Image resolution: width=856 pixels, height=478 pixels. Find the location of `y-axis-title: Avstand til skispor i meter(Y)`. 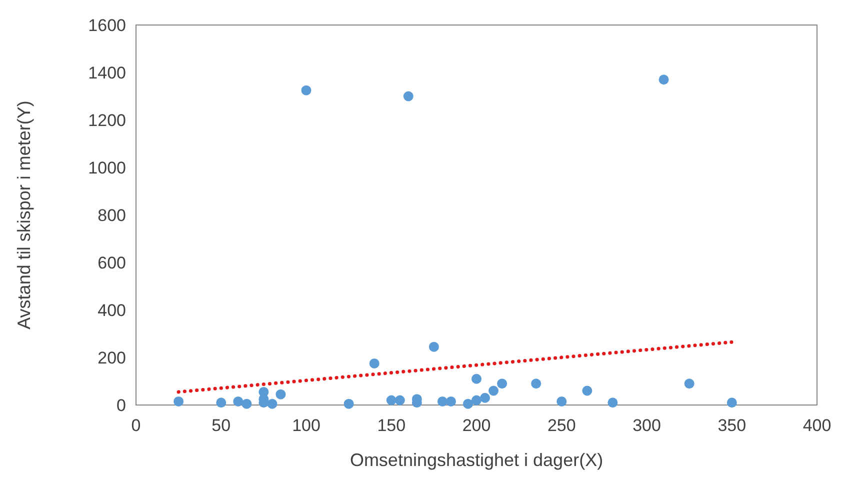

y-axis-title: Avstand til skispor i meter(Y) is located at coordinates (24, 215).